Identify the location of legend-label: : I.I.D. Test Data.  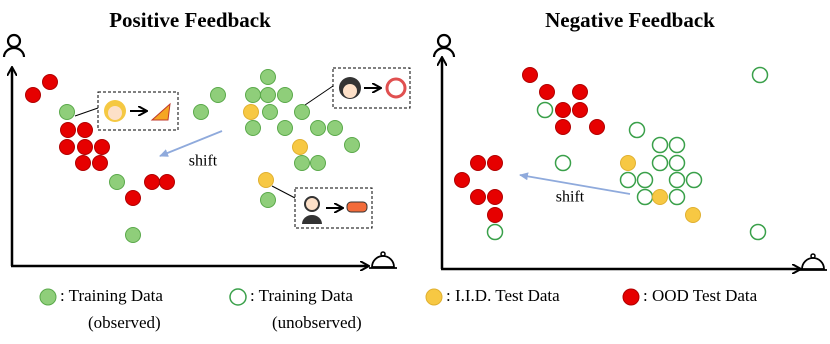
(503, 295).